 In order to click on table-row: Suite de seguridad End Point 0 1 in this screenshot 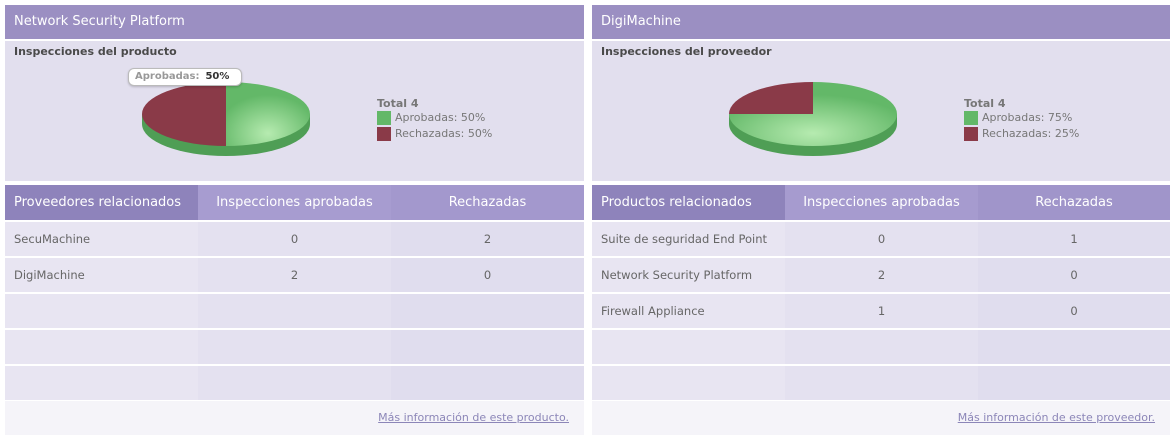, I will do `click(881, 239)`.